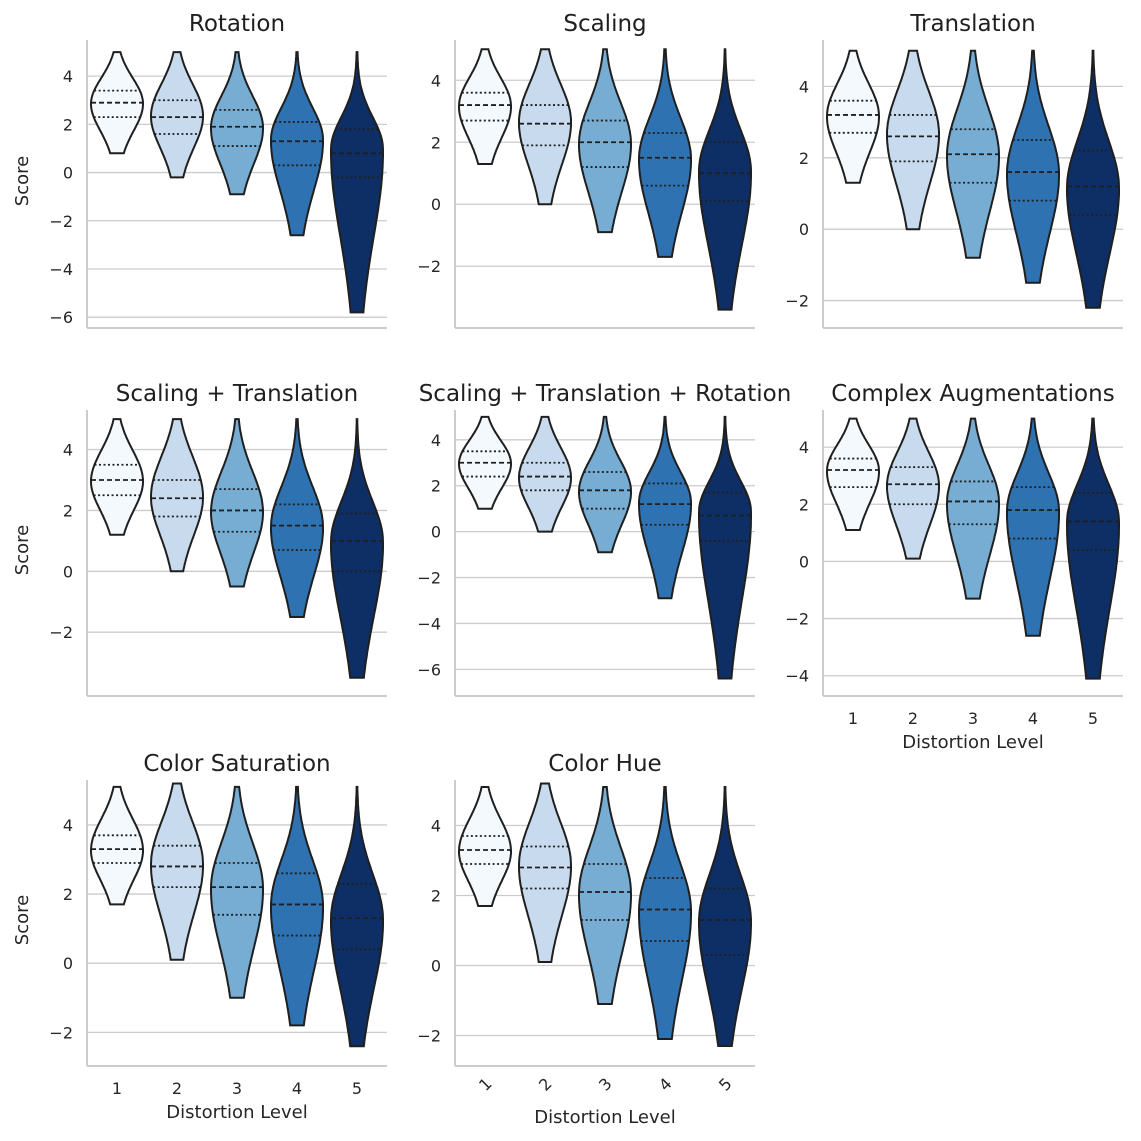 This screenshot has height=1141, width=1141. Describe the element at coordinates (237, 24) in the screenshot. I see `panel-title: Rotation` at that location.